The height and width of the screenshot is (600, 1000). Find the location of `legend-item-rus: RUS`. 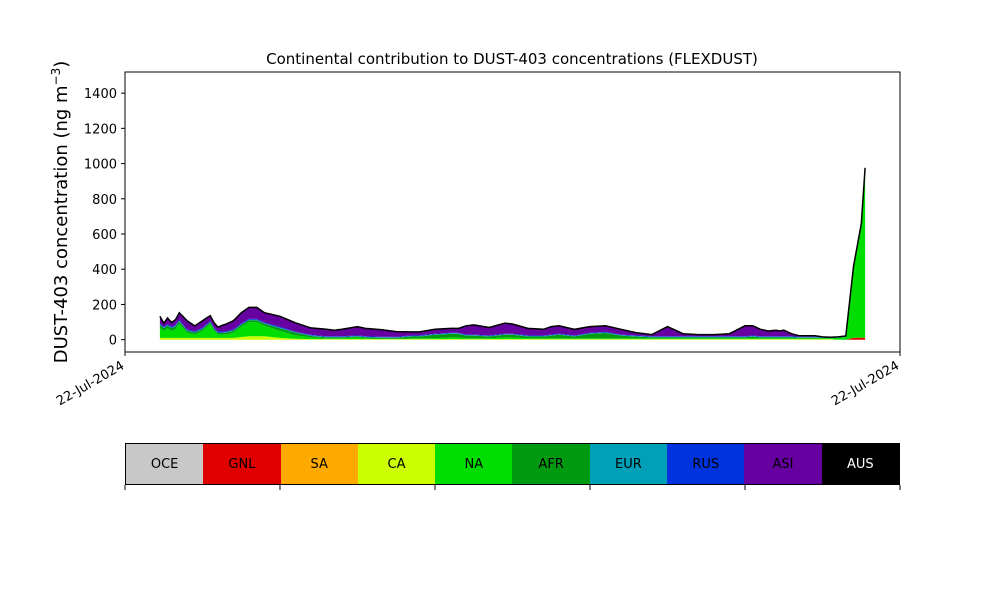

legend-item-rus: RUS is located at coordinates (706, 464).